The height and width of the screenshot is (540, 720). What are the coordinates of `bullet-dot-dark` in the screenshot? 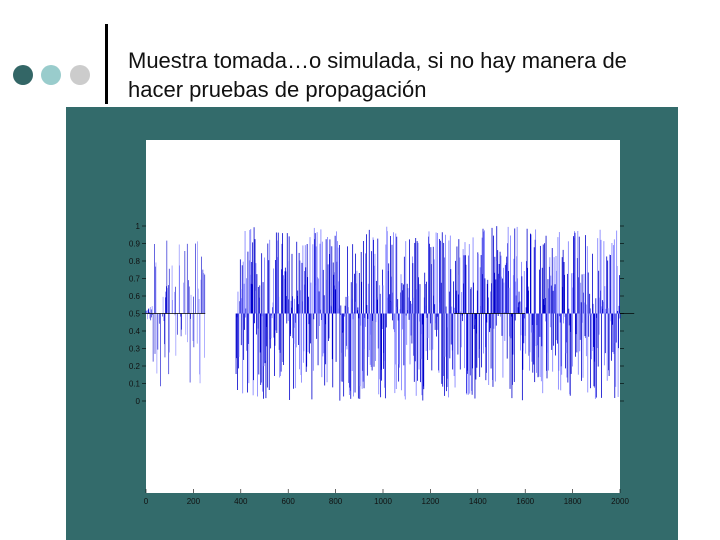 It's located at (23, 75).